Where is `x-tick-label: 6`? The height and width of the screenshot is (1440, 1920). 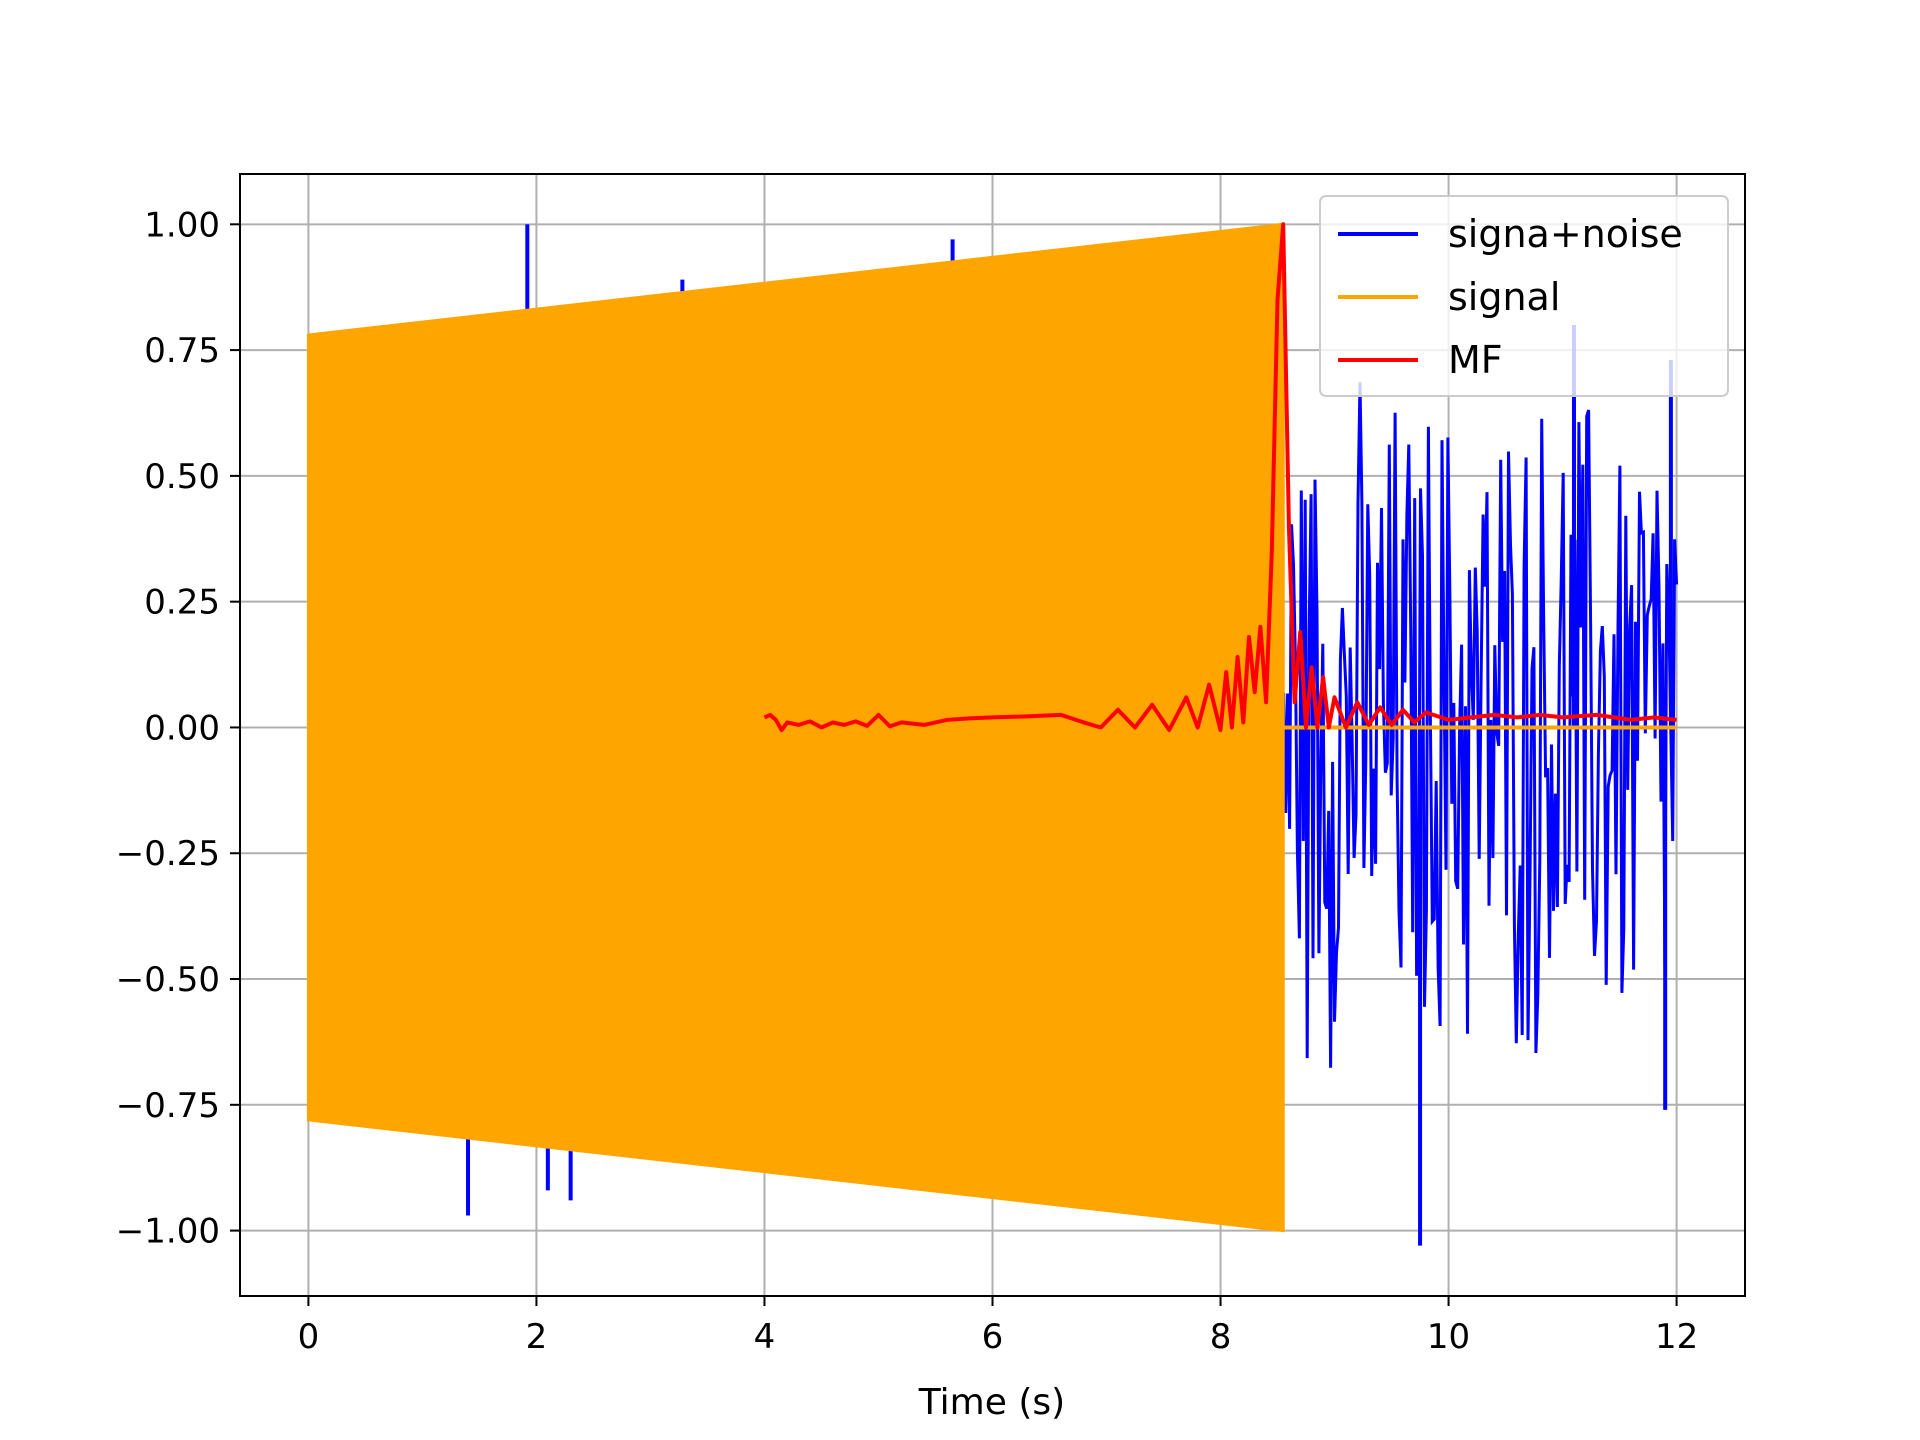 x-tick-label: 6 is located at coordinates (993, 1337).